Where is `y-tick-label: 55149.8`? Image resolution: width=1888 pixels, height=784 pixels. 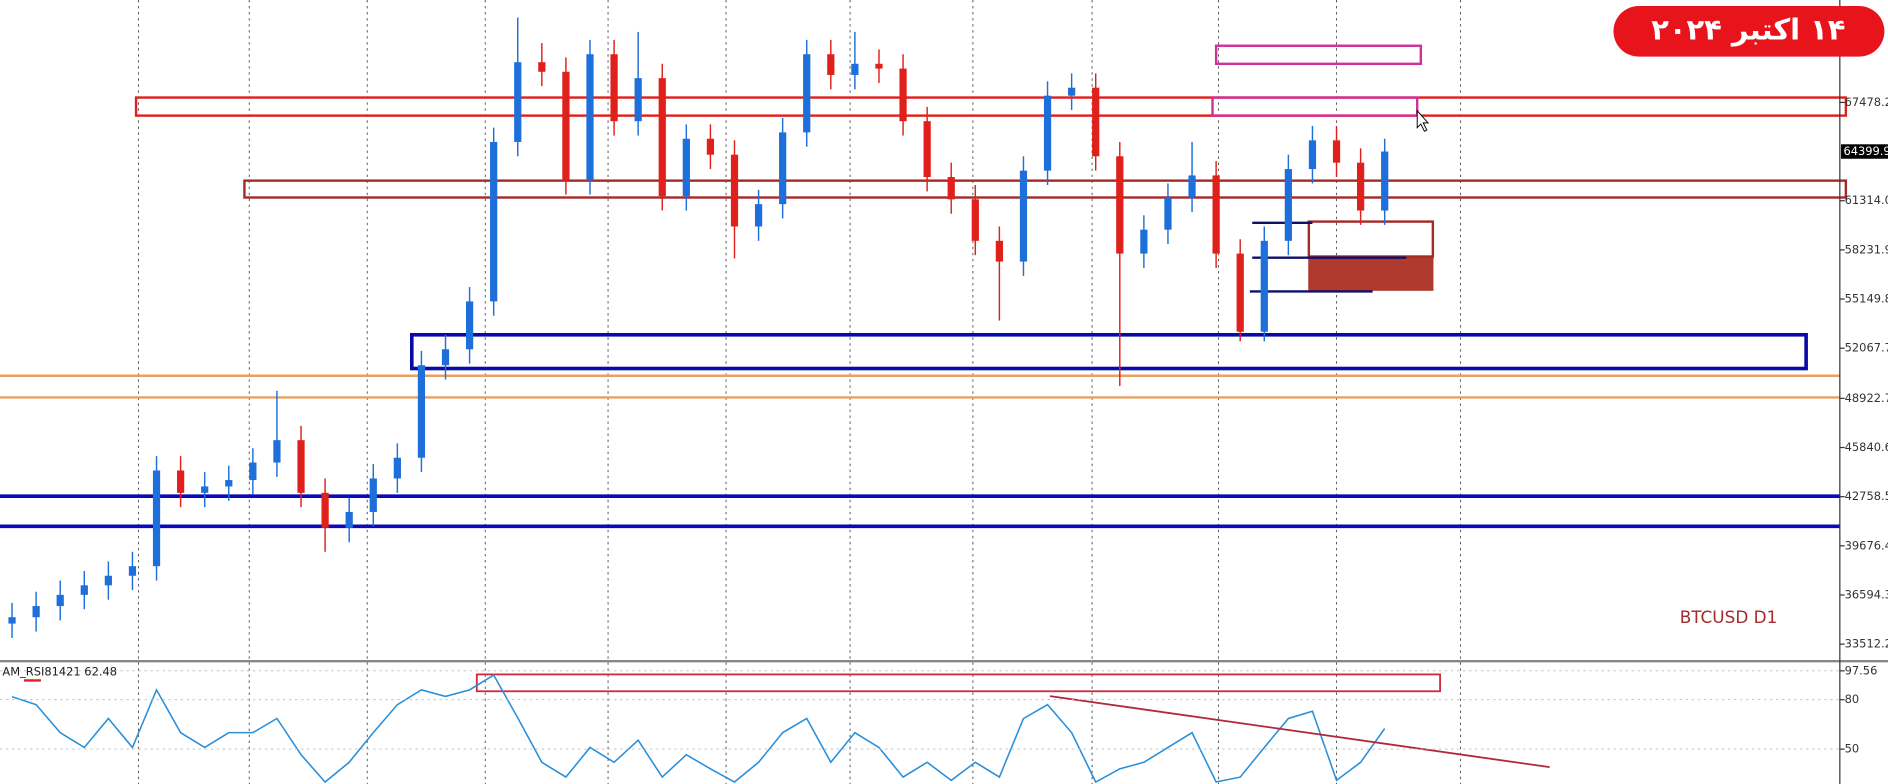 y-tick-label: 55149.8 is located at coordinates (1866, 299).